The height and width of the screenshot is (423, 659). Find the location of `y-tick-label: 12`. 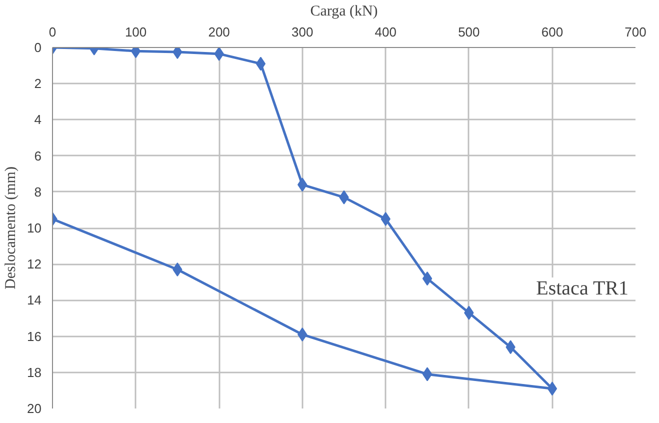

y-tick-label: 12 is located at coordinates (34, 264).